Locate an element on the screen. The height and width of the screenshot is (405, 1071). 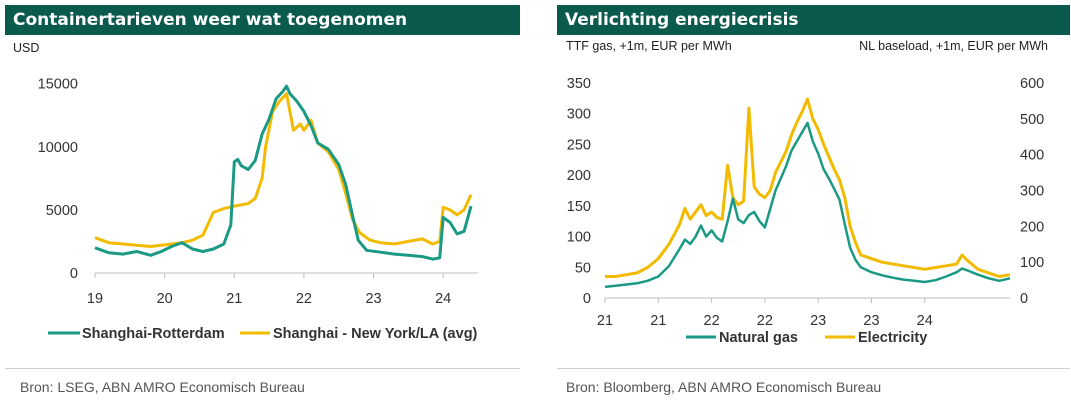
legend-label-shanghai-rotterdam: Shanghai-Rotterdam is located at coordinates (153, 334).